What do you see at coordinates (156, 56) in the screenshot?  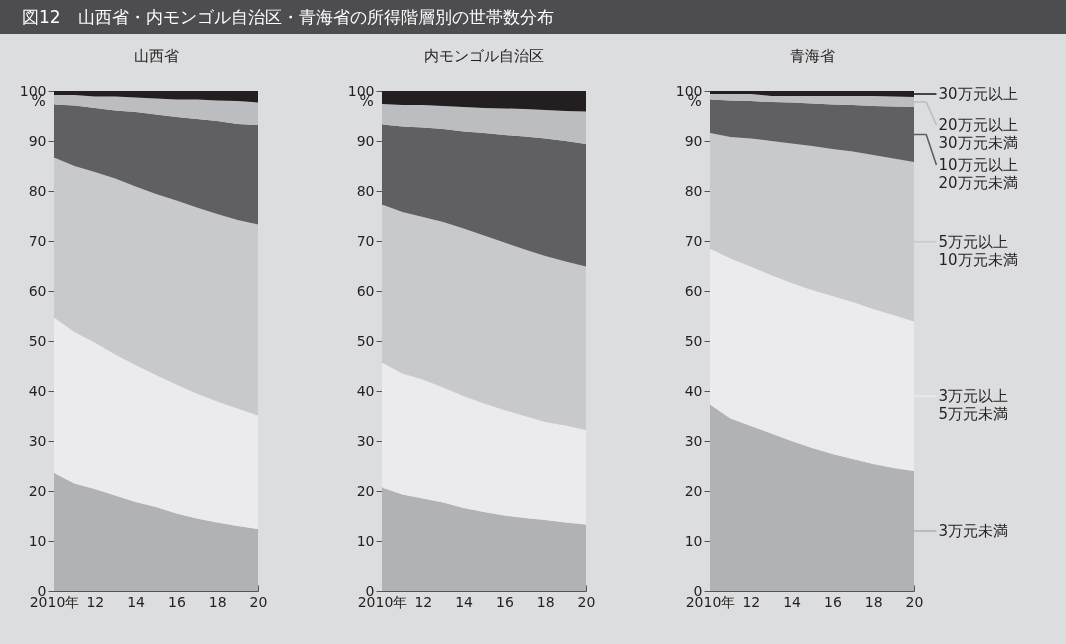 I see `chart-subtitle: 山西省` at bounding box center [156, 56].